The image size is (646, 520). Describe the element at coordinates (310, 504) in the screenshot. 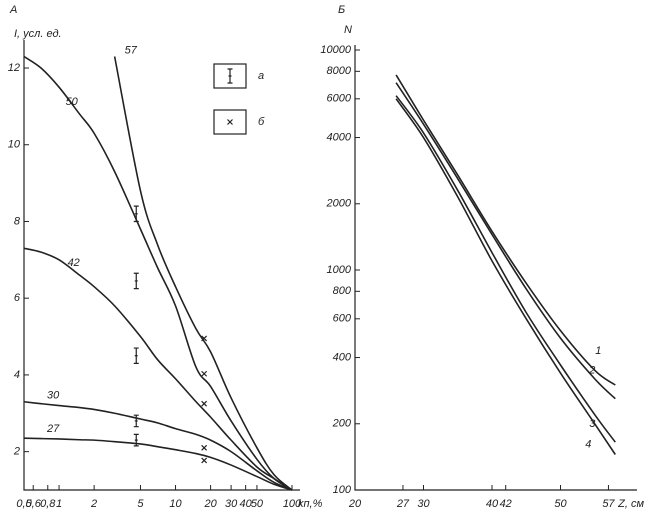

I see `x-axis-label: kп,%` at that location.